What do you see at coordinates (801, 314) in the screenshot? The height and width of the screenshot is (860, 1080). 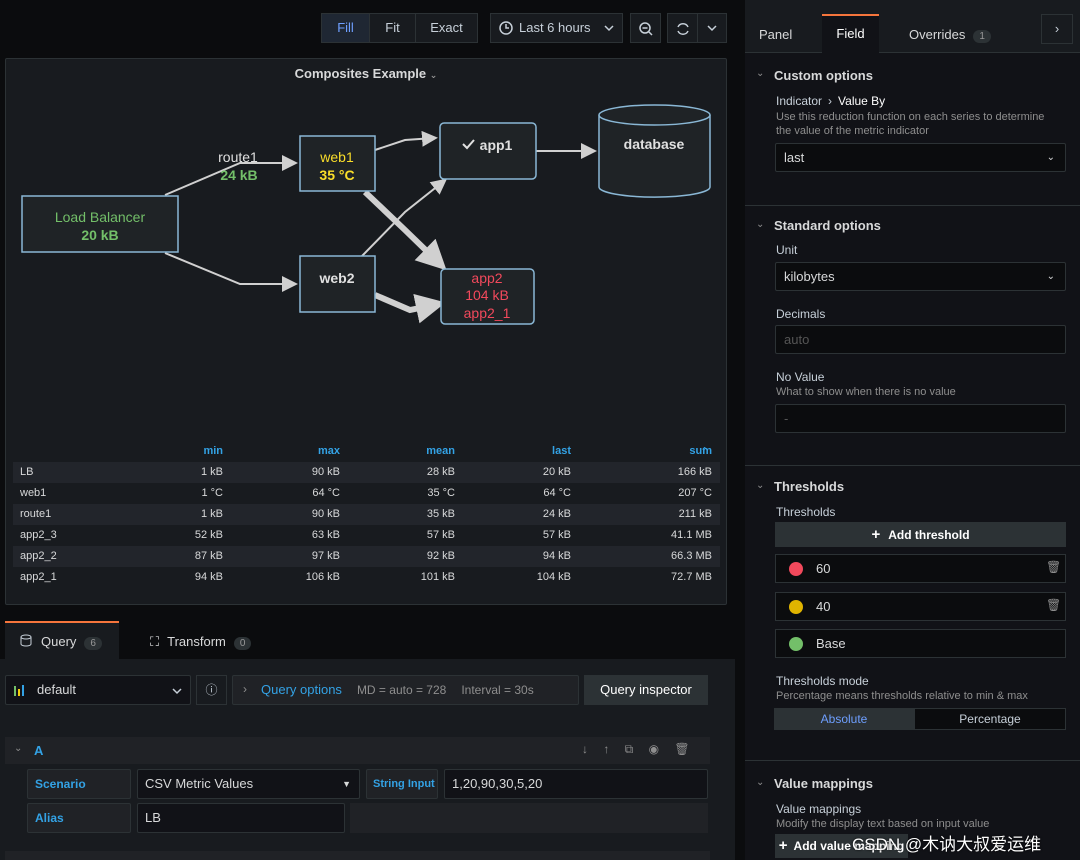 I see `field-label: Decimals` at bounding box center [801, 314].